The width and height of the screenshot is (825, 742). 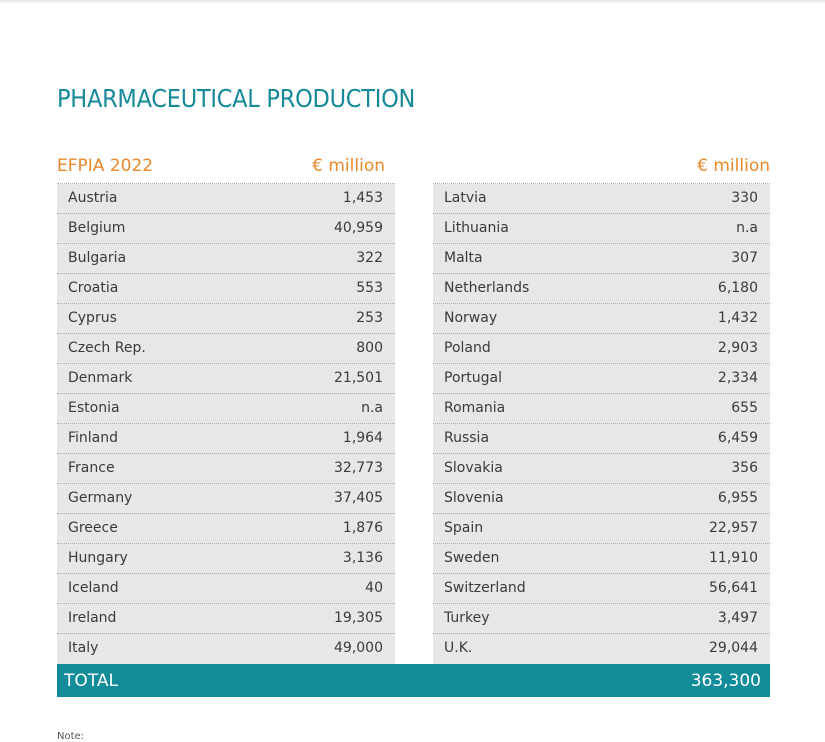 I want to click on value: 40, so click(x=374, y=588).